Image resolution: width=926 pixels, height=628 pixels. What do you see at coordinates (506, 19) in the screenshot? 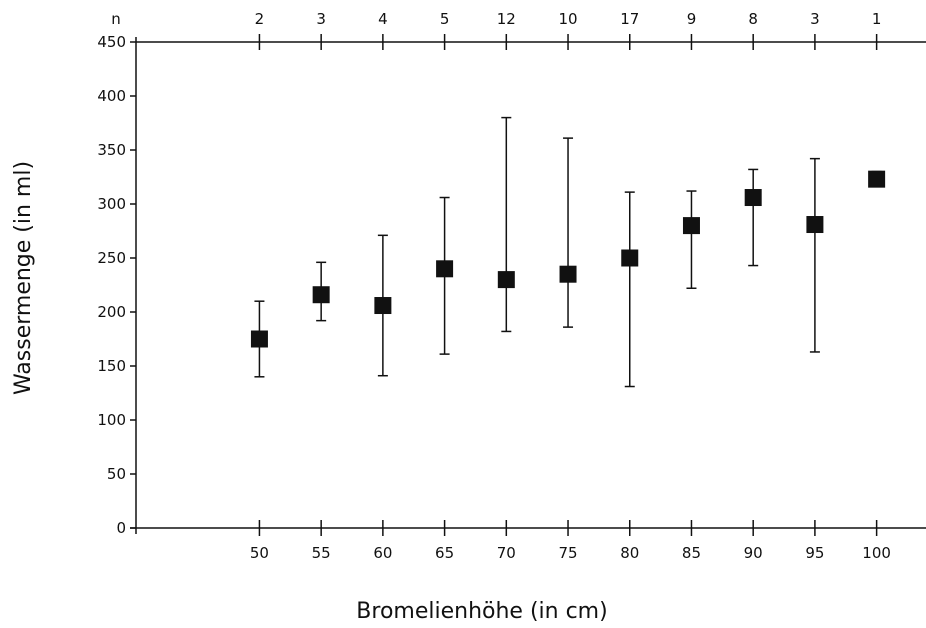
I see `n-tick-label: 12` at bounding box center [506, 19].